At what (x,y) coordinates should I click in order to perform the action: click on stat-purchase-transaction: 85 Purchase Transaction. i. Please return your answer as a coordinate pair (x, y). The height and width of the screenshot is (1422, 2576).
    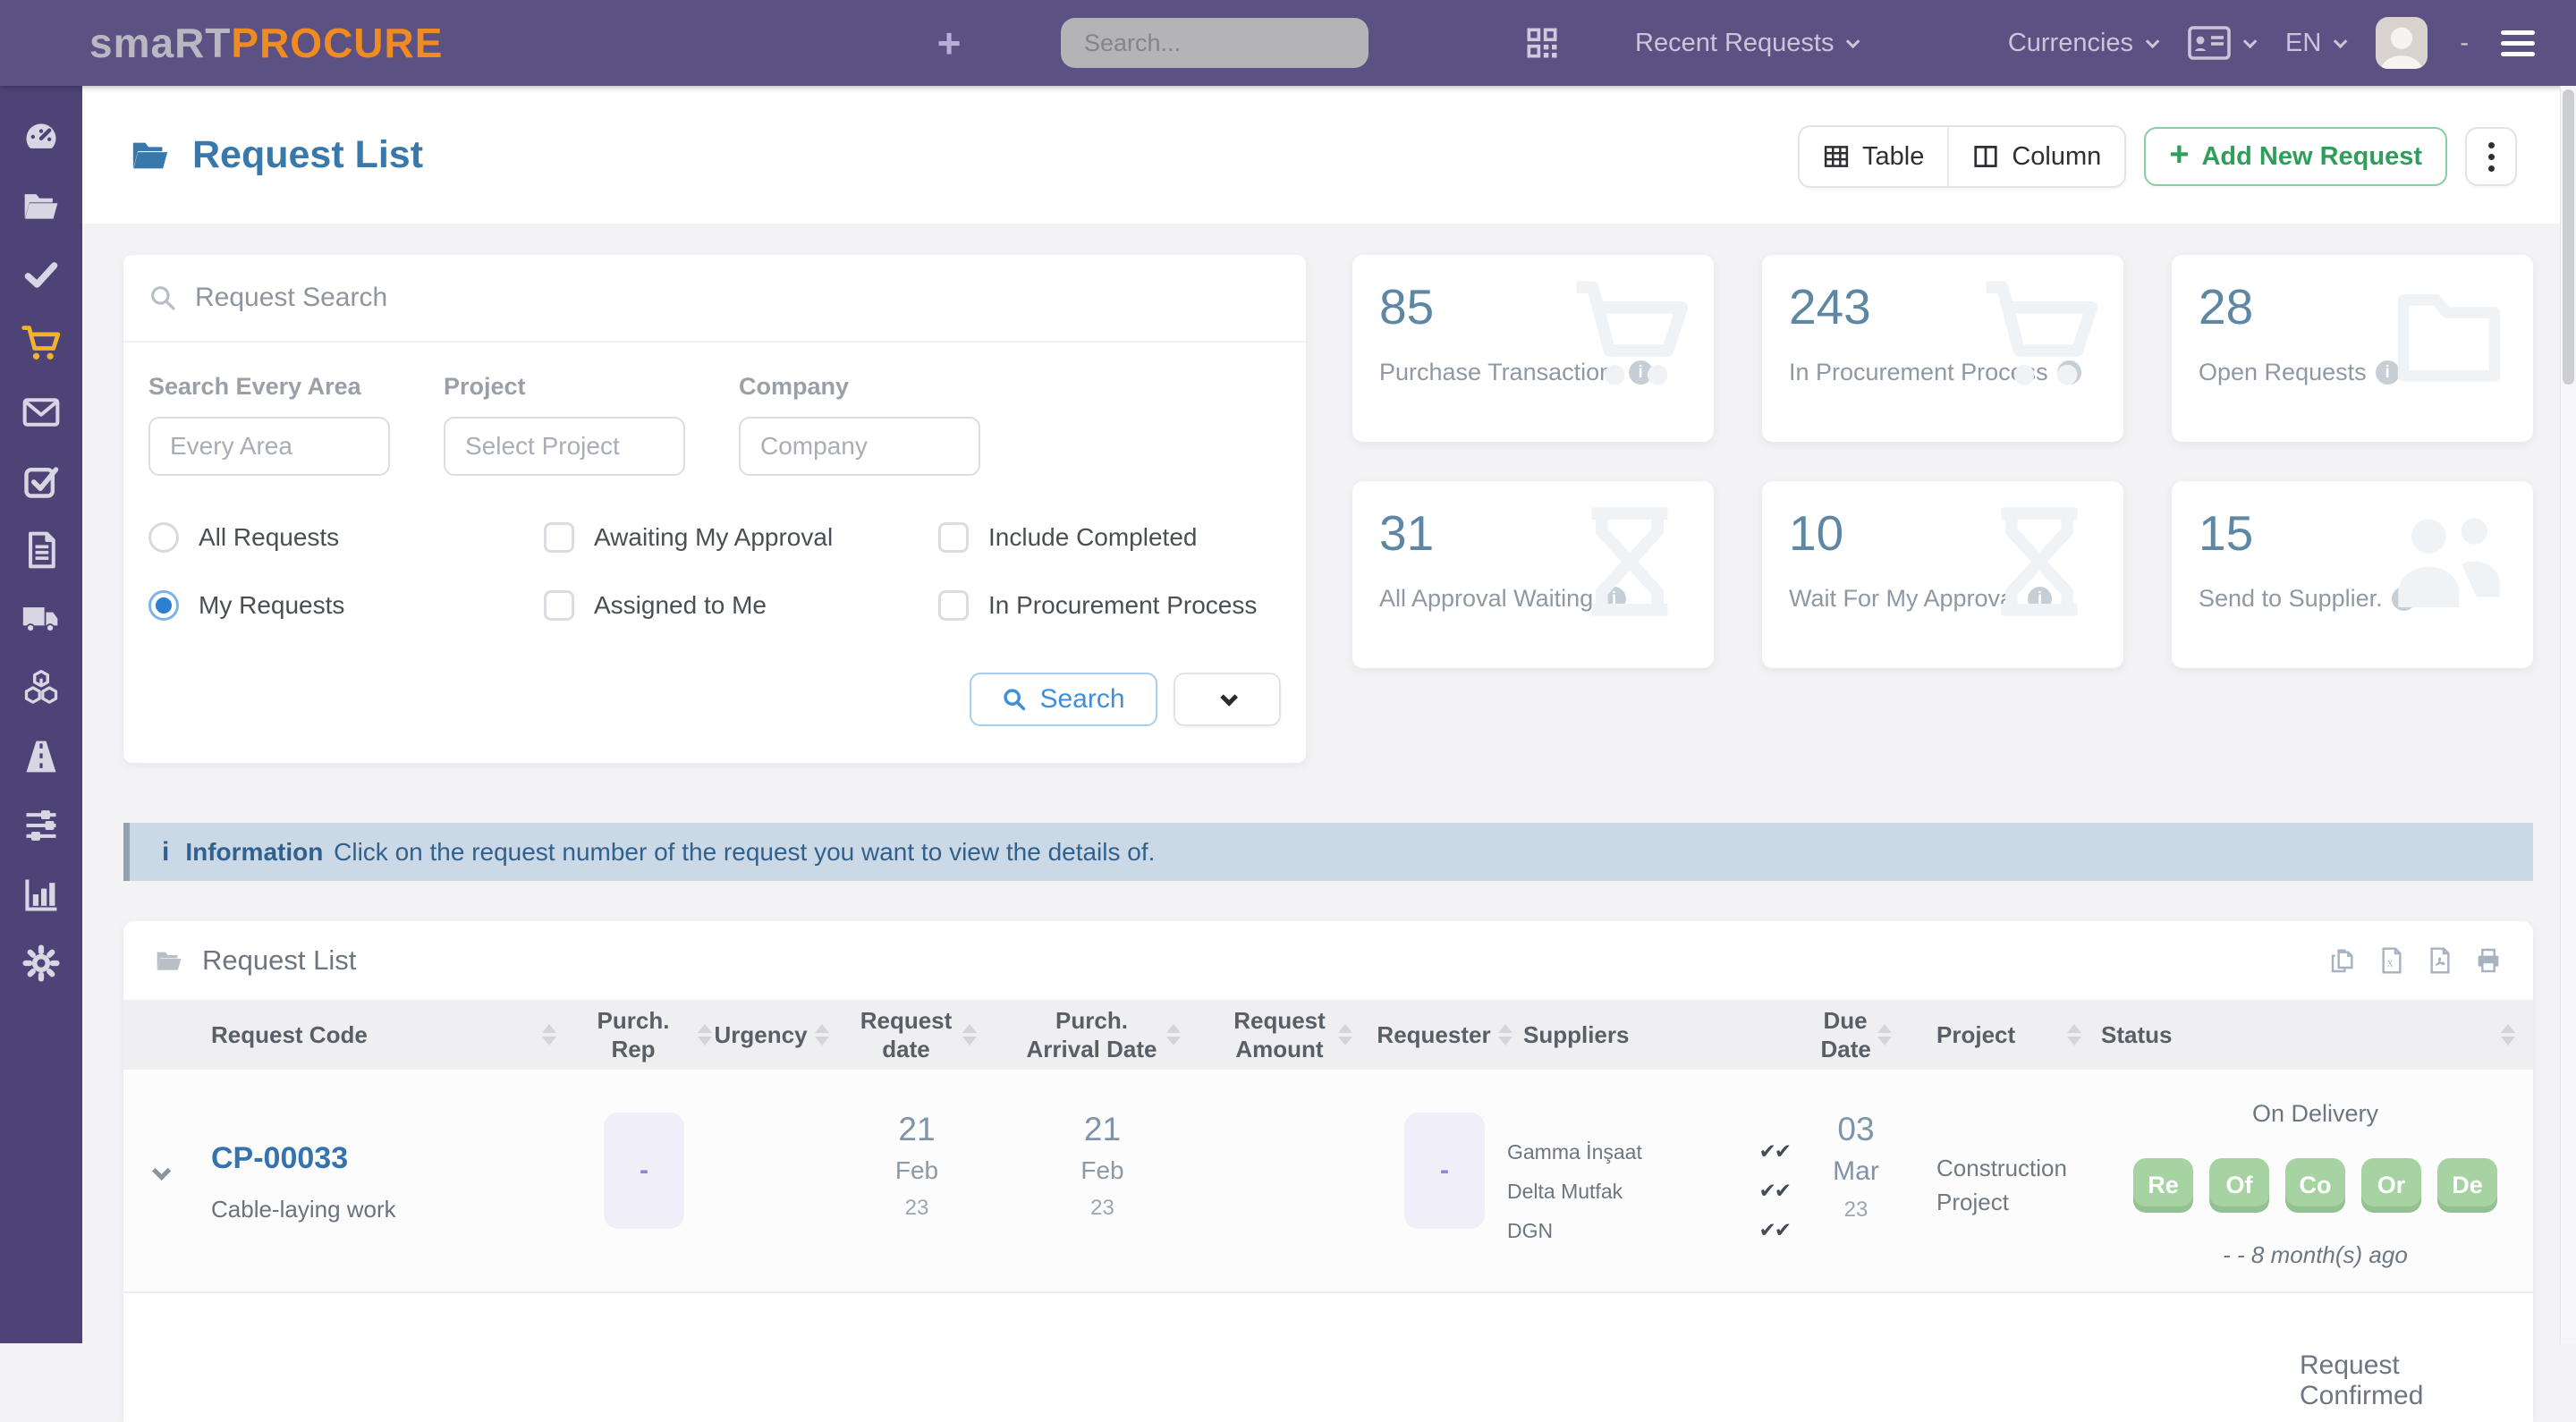
    Looking at the image, I should click on (1533, 348).